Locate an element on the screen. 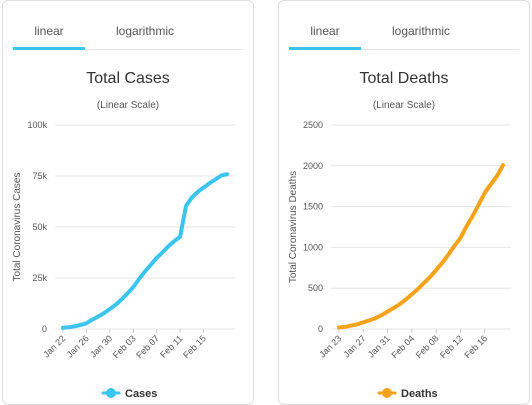 Image resolution: width=532 pixels, height=405 pixels. x-tick-label: Feb 08 is located at coordinates (427, 346).